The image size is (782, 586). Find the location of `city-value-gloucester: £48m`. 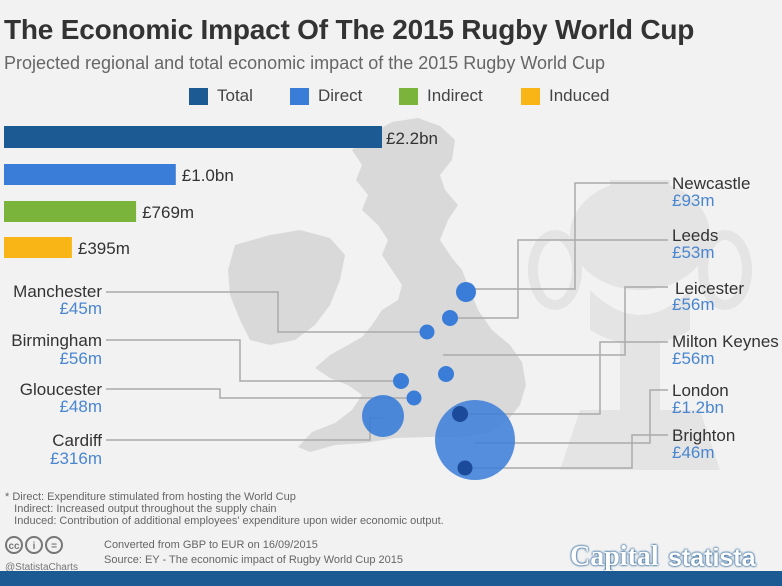

city-value-gloucester: £48m is located at coordinates (80, 406).